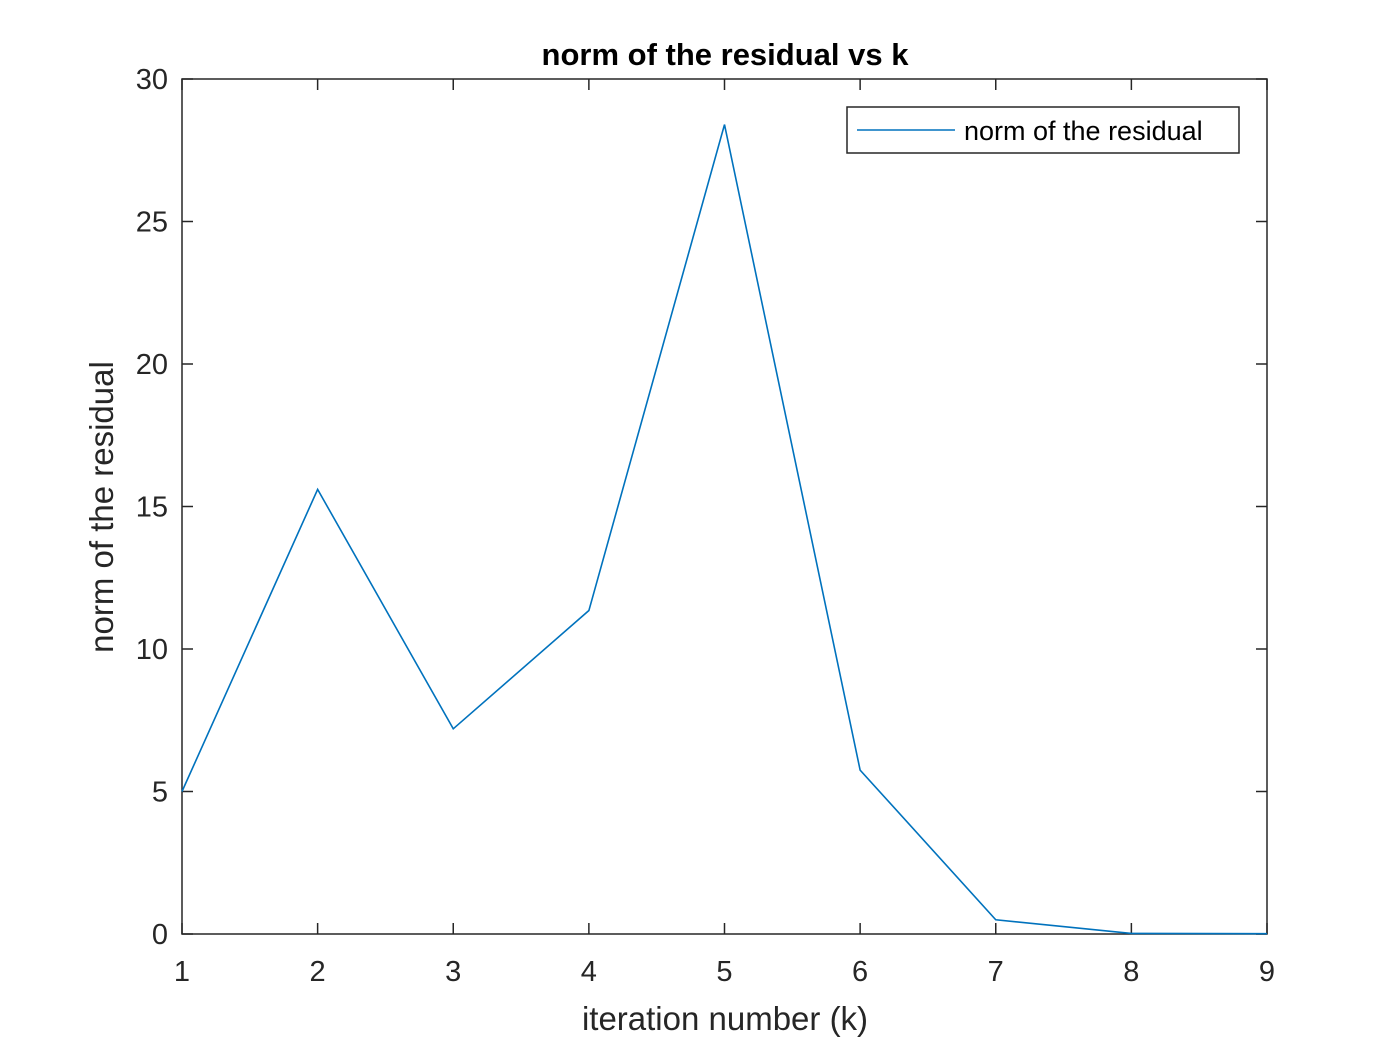  Describe the element at coordinates (1083, 131) in the screenshot. I see `legend-label: norm of the residual` at that location.